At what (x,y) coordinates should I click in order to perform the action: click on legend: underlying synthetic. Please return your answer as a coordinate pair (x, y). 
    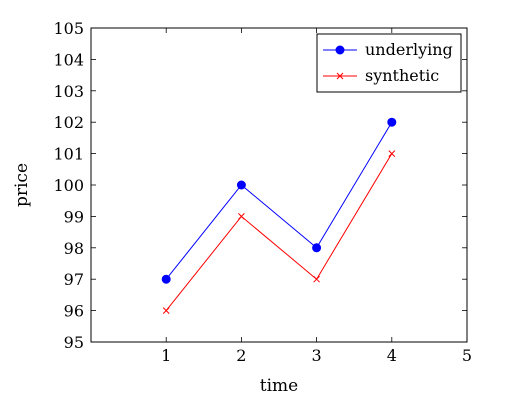
    Looking at the image, I should click on (389, 63).